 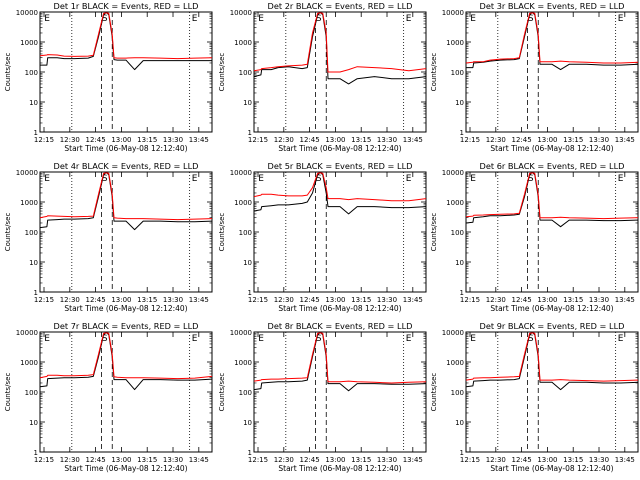 What do you see at coordinates (126, 166) in the screenshot?
I see `panel-title: Det 4r BLACK = Events, RED = LLD` at bounding box center [126, 166].